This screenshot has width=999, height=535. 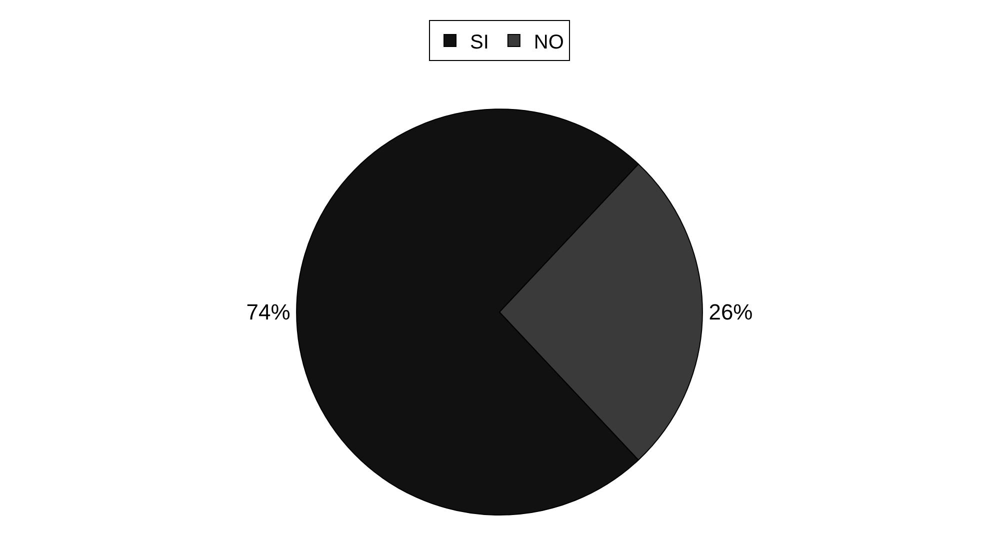 What do you see at coordinates (730, 312) in the screenshot?
I see `data-label: 26%` at bounding box center [730, 312].